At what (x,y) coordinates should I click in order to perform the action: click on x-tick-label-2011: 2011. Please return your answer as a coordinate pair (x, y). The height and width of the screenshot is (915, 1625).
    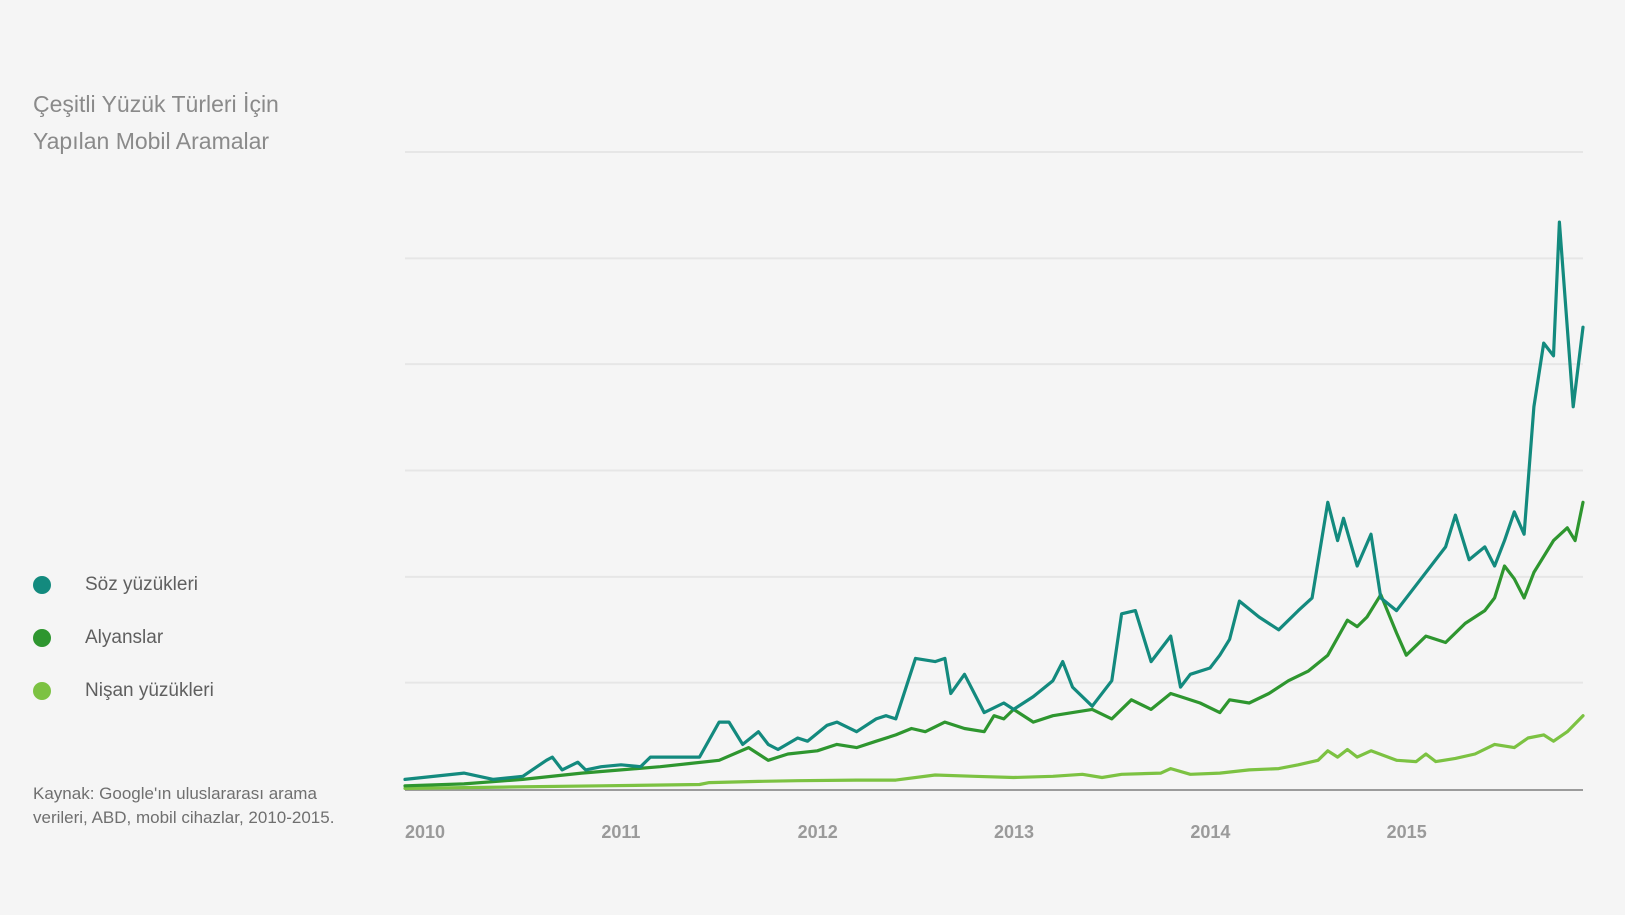
    Looking at the image, I should click on (620, 832).